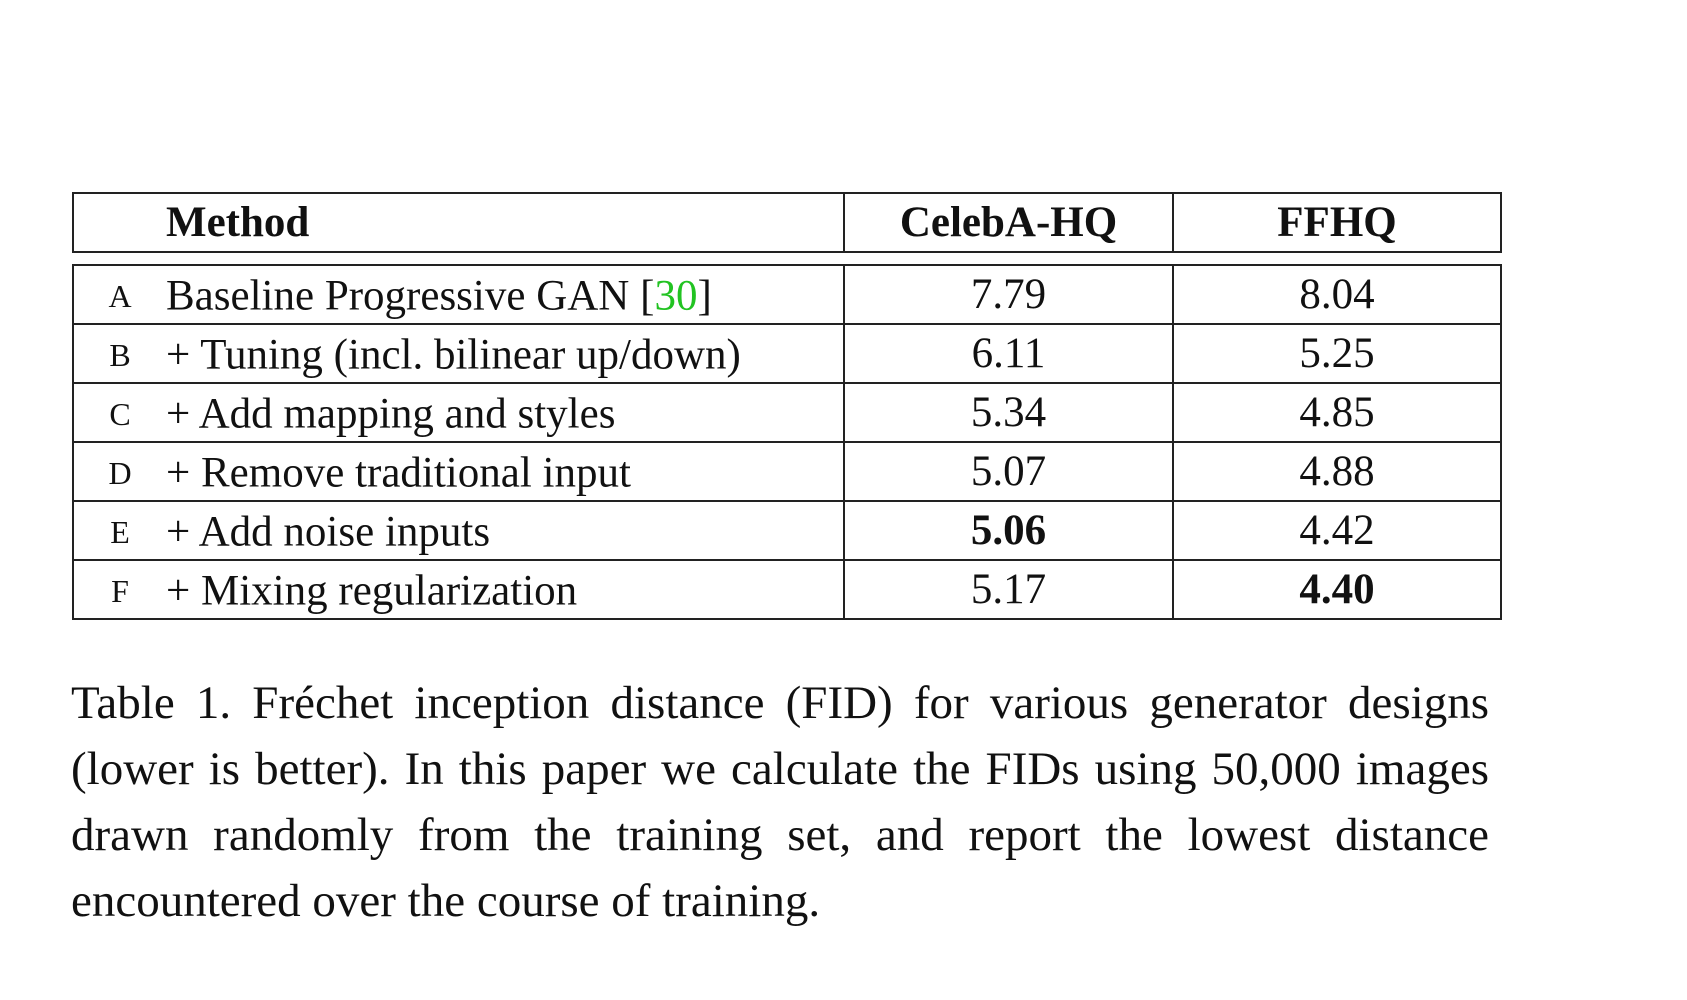 This screenshot has height=1000, width=1687. Describe the element at coordinates (120, 590) in the screenshot. I see `row-label: F` at that location.